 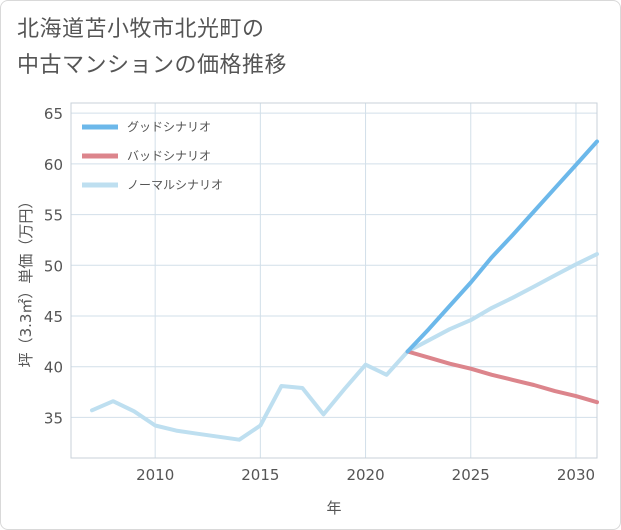 What do you see at coordinates (26, 281) in the screenshot?
I see `y-axis-title: 坪（3.3㎡）単価（万円）` at bounding box center [26, 281].